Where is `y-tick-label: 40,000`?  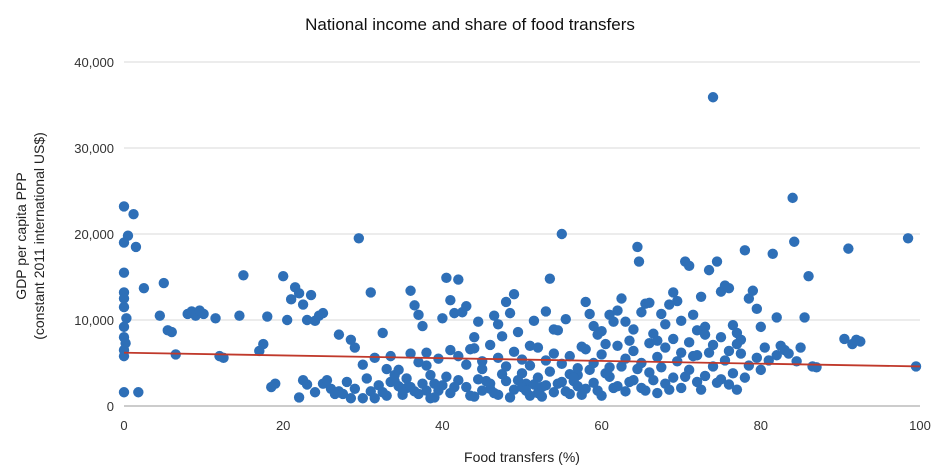
y-tick-label: 40,000 is located at coordinates (94, 62).